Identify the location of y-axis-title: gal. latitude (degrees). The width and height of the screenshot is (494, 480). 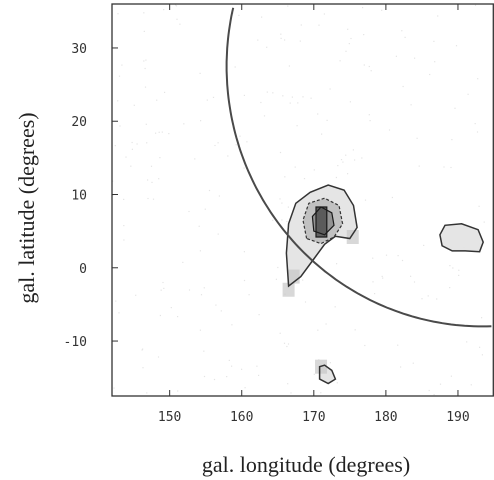
(26, 207).